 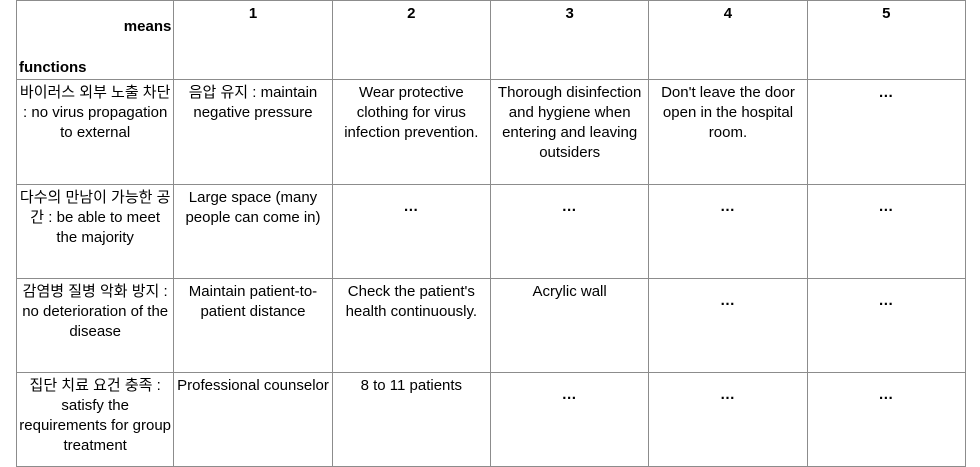 I want to click on means-cell: Check the patient's health continuously., so click(x=411, y=325).